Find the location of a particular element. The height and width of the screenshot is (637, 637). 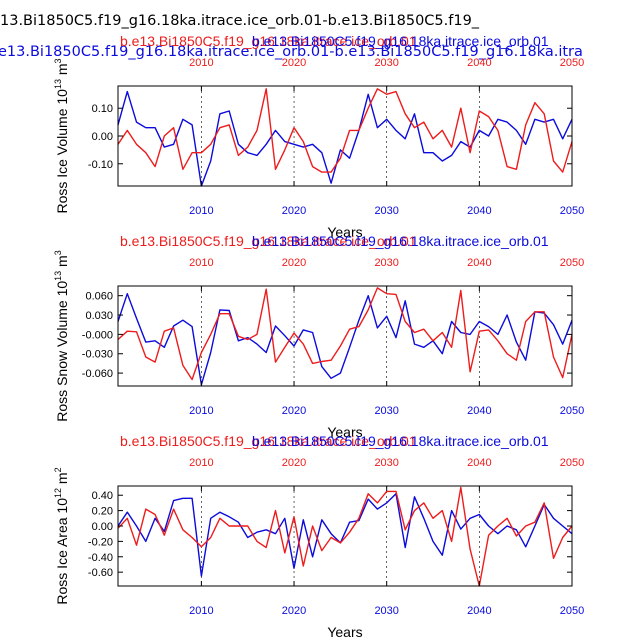

y-tick-label: 0.10 is located at coordinates (102, 109).